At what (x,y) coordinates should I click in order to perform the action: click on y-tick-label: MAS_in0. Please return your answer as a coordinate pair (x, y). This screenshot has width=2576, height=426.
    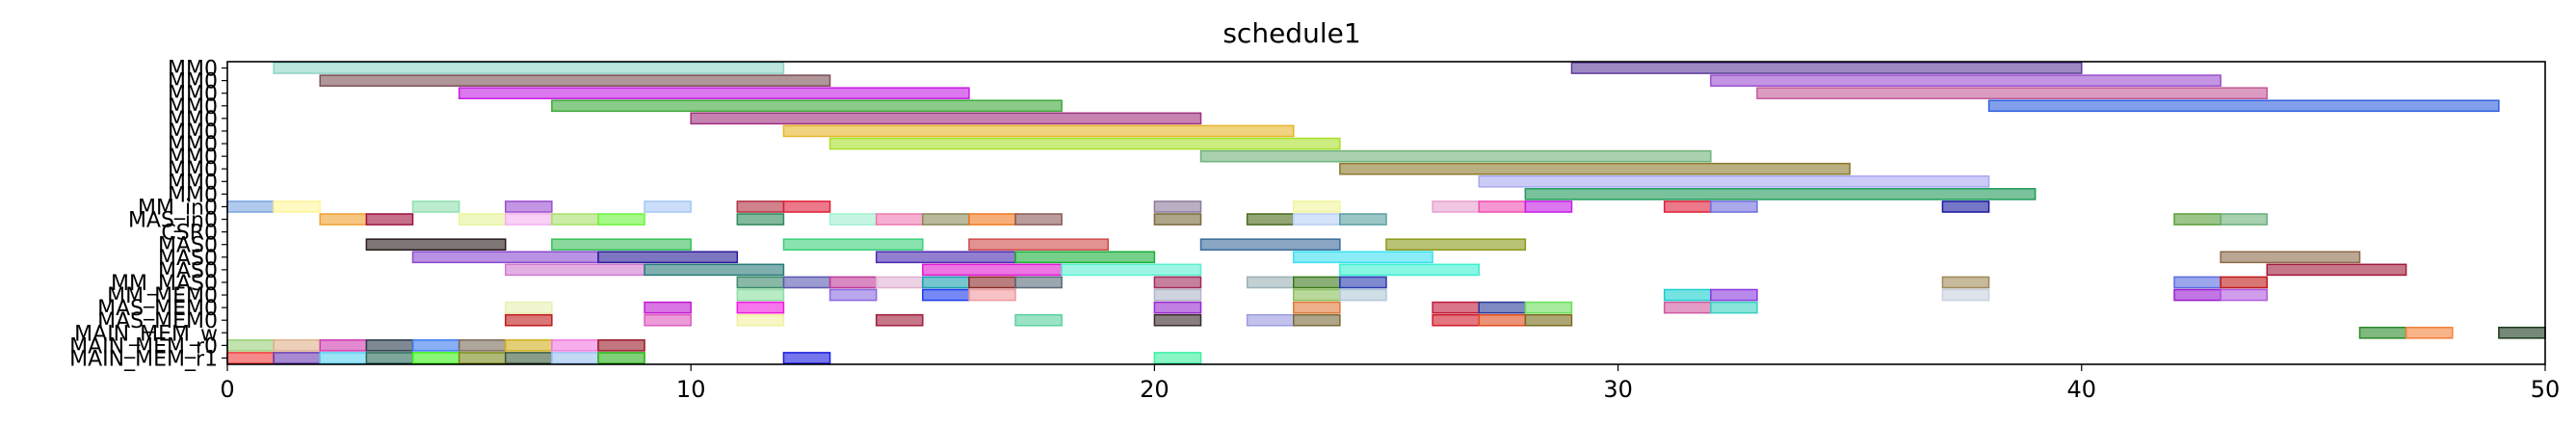
    Looking at the image, I should click on (173, 221).